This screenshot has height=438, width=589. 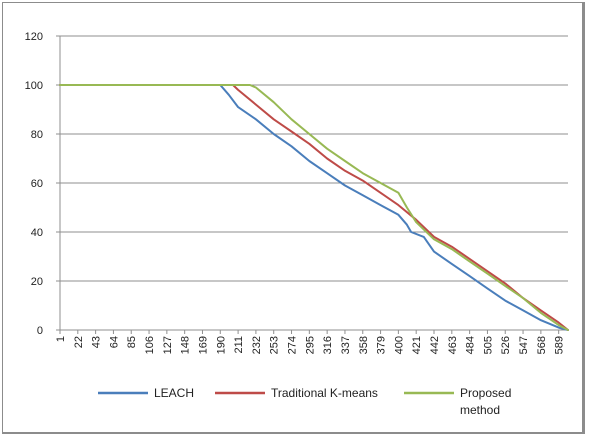 What do you see at coordinates (174, 393) in the screenshot?
I see `legend-label: LEACH` at bounding box center [174, 393].